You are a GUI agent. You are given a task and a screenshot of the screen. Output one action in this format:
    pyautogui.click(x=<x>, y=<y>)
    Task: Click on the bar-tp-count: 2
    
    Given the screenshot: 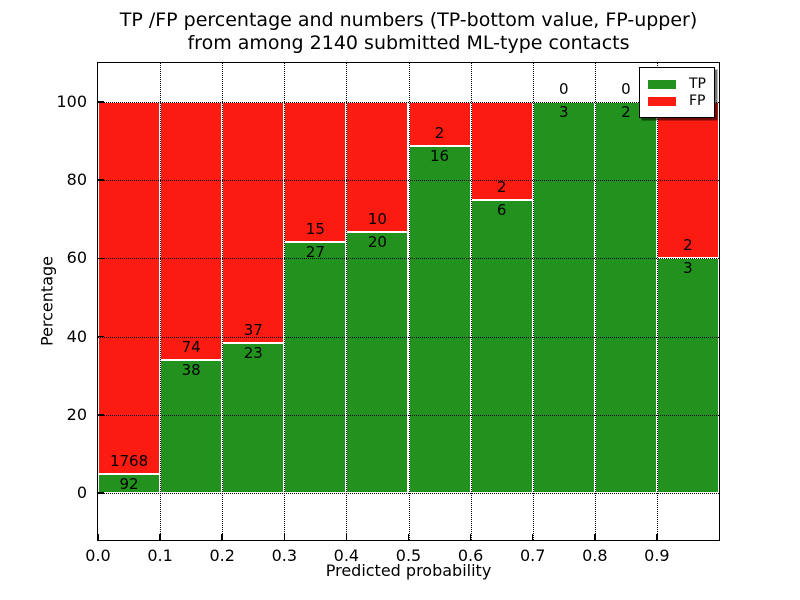 What is the action you would take?
    pyautogui.click(x=626, y=112)
    